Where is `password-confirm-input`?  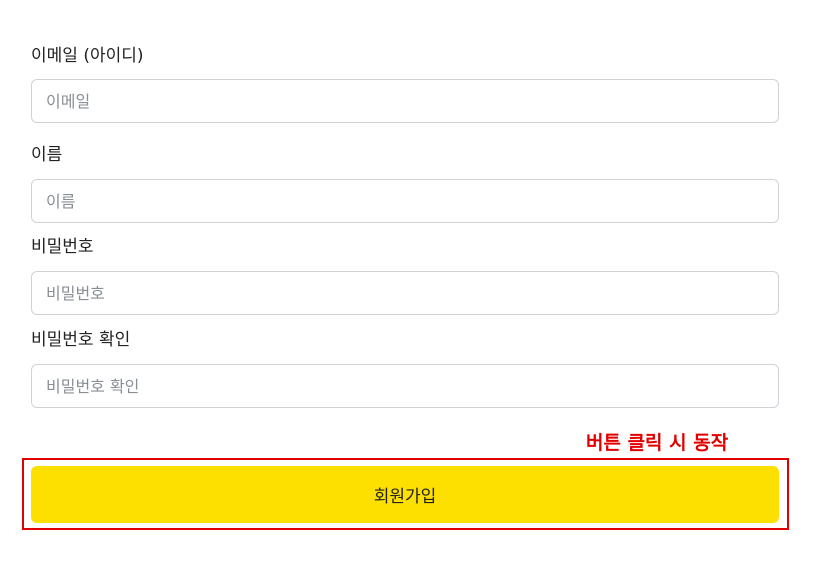 password-confirm-input is located at coordinates (405, 386).